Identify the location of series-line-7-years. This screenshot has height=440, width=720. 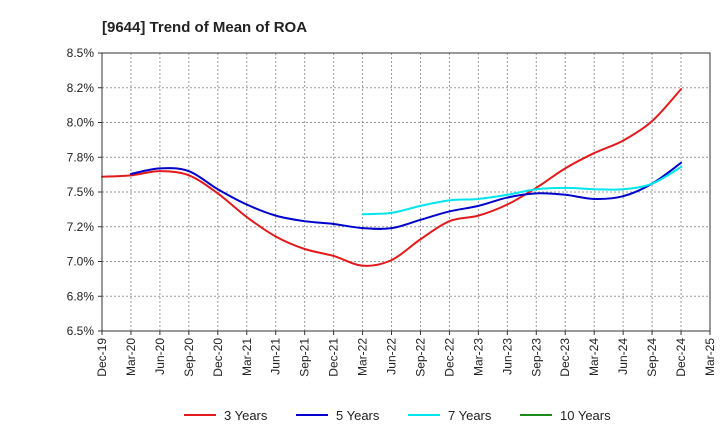
(522, 190).